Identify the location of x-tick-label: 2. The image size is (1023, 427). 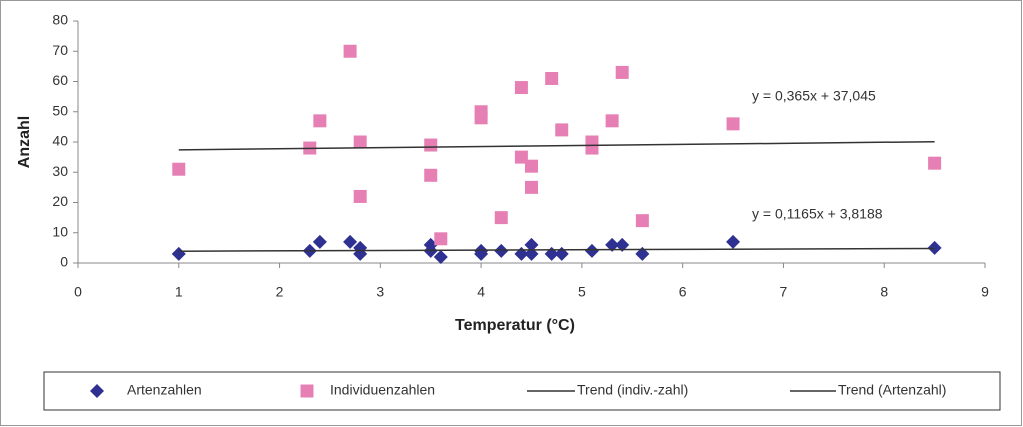
(280, 292).